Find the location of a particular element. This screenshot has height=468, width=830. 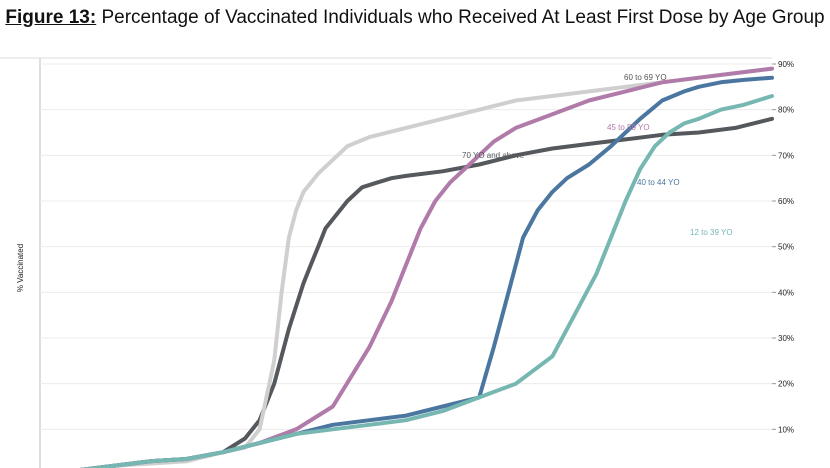

y-axis-label: % Vaccinated is located at coordinates (20, 268).